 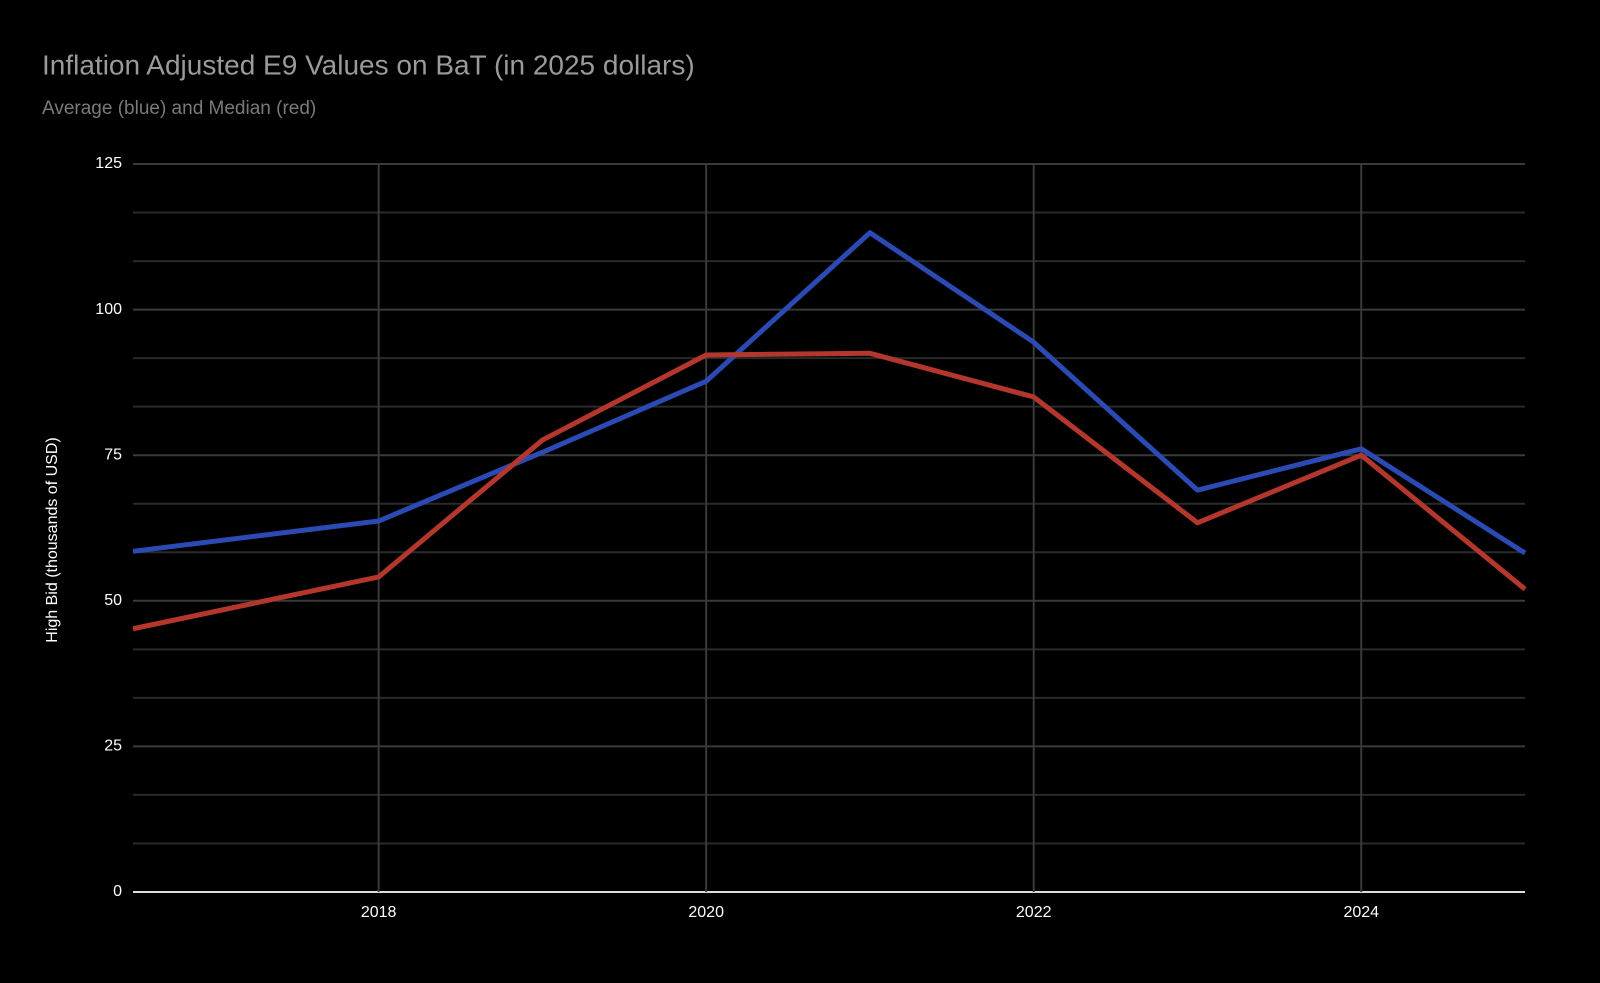 What do you see at coordinates (113, 454) in the screenshot?
I see `y-tick-label: 75` at bounding box center [113, 454].